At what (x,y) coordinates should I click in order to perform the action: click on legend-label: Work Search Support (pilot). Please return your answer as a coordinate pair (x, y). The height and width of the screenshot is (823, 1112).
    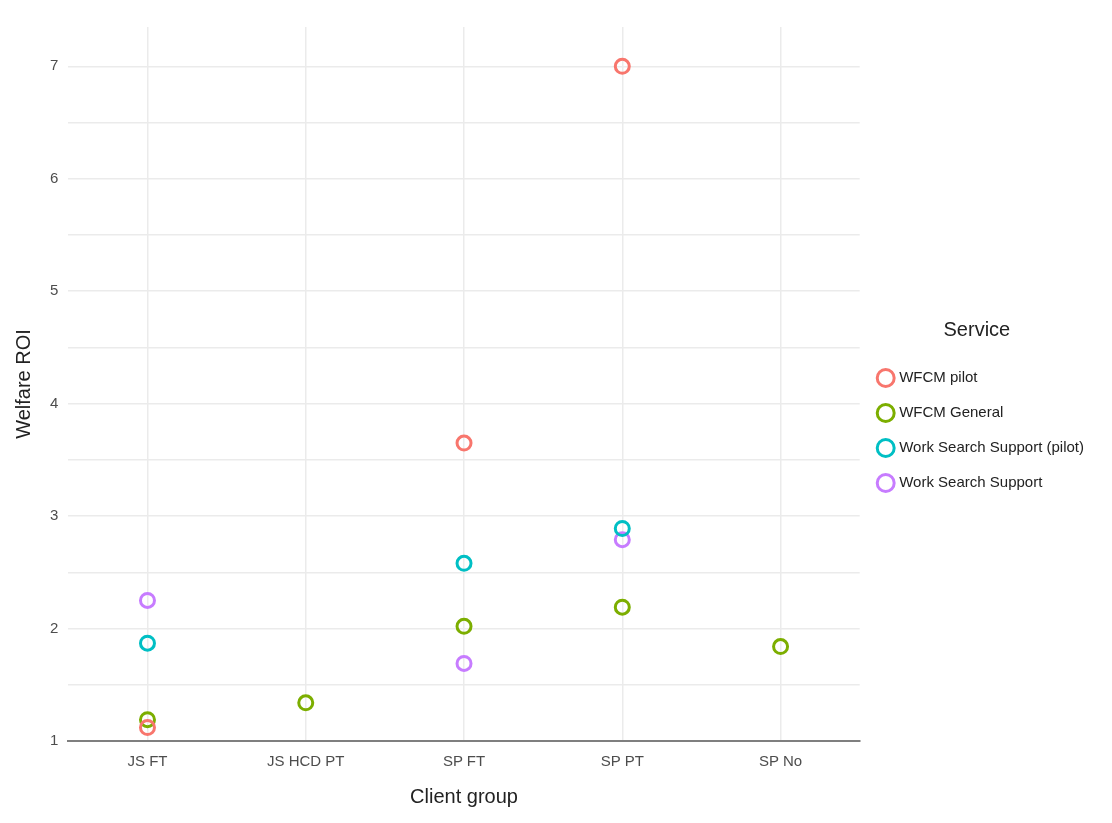
    Looking at the image, I should click on (992, 447).